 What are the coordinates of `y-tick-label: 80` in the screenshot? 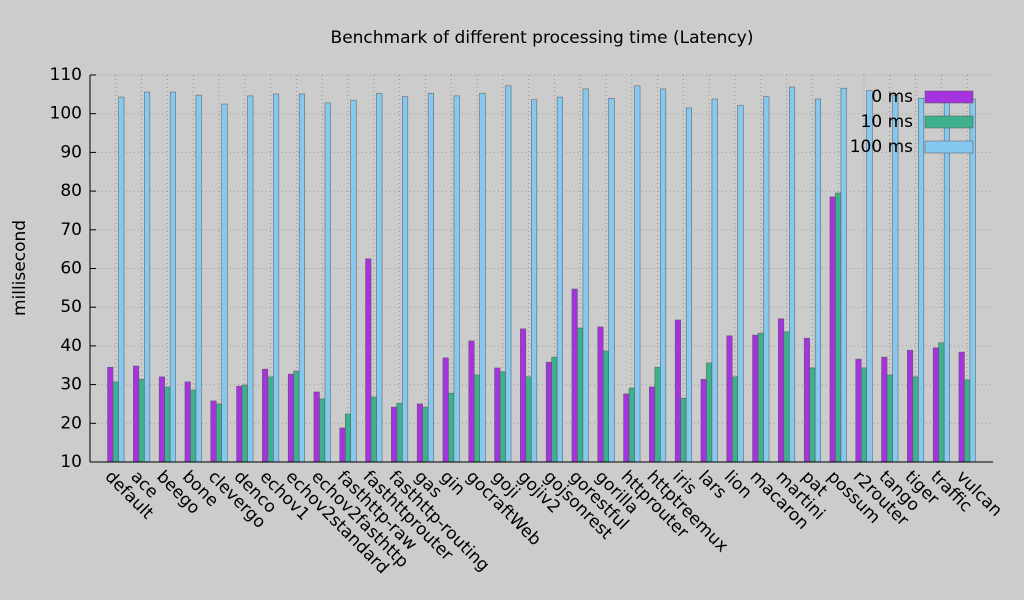 It's located at (71, 191).